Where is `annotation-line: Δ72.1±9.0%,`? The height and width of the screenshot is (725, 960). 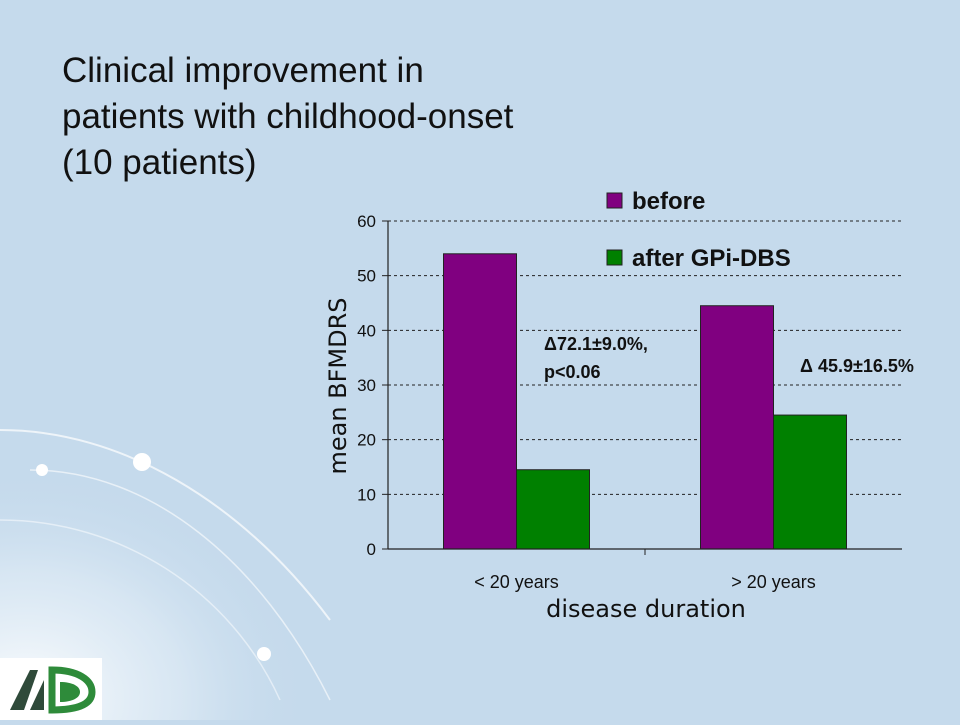 annotation-line: Δ72.1±9.0%, is located at coordinates (596, 344).